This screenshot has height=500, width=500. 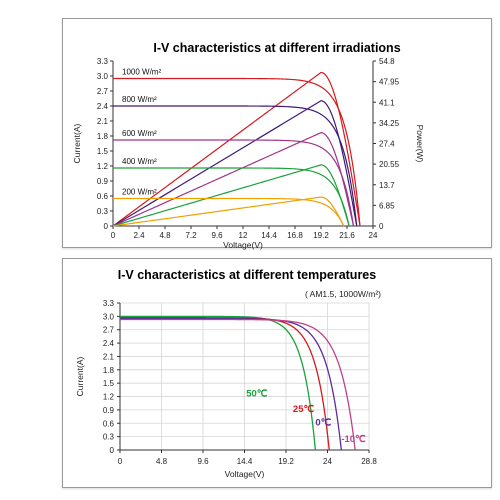 I want to click on x-tick-label: 7.2, so click(x=191, y=235).